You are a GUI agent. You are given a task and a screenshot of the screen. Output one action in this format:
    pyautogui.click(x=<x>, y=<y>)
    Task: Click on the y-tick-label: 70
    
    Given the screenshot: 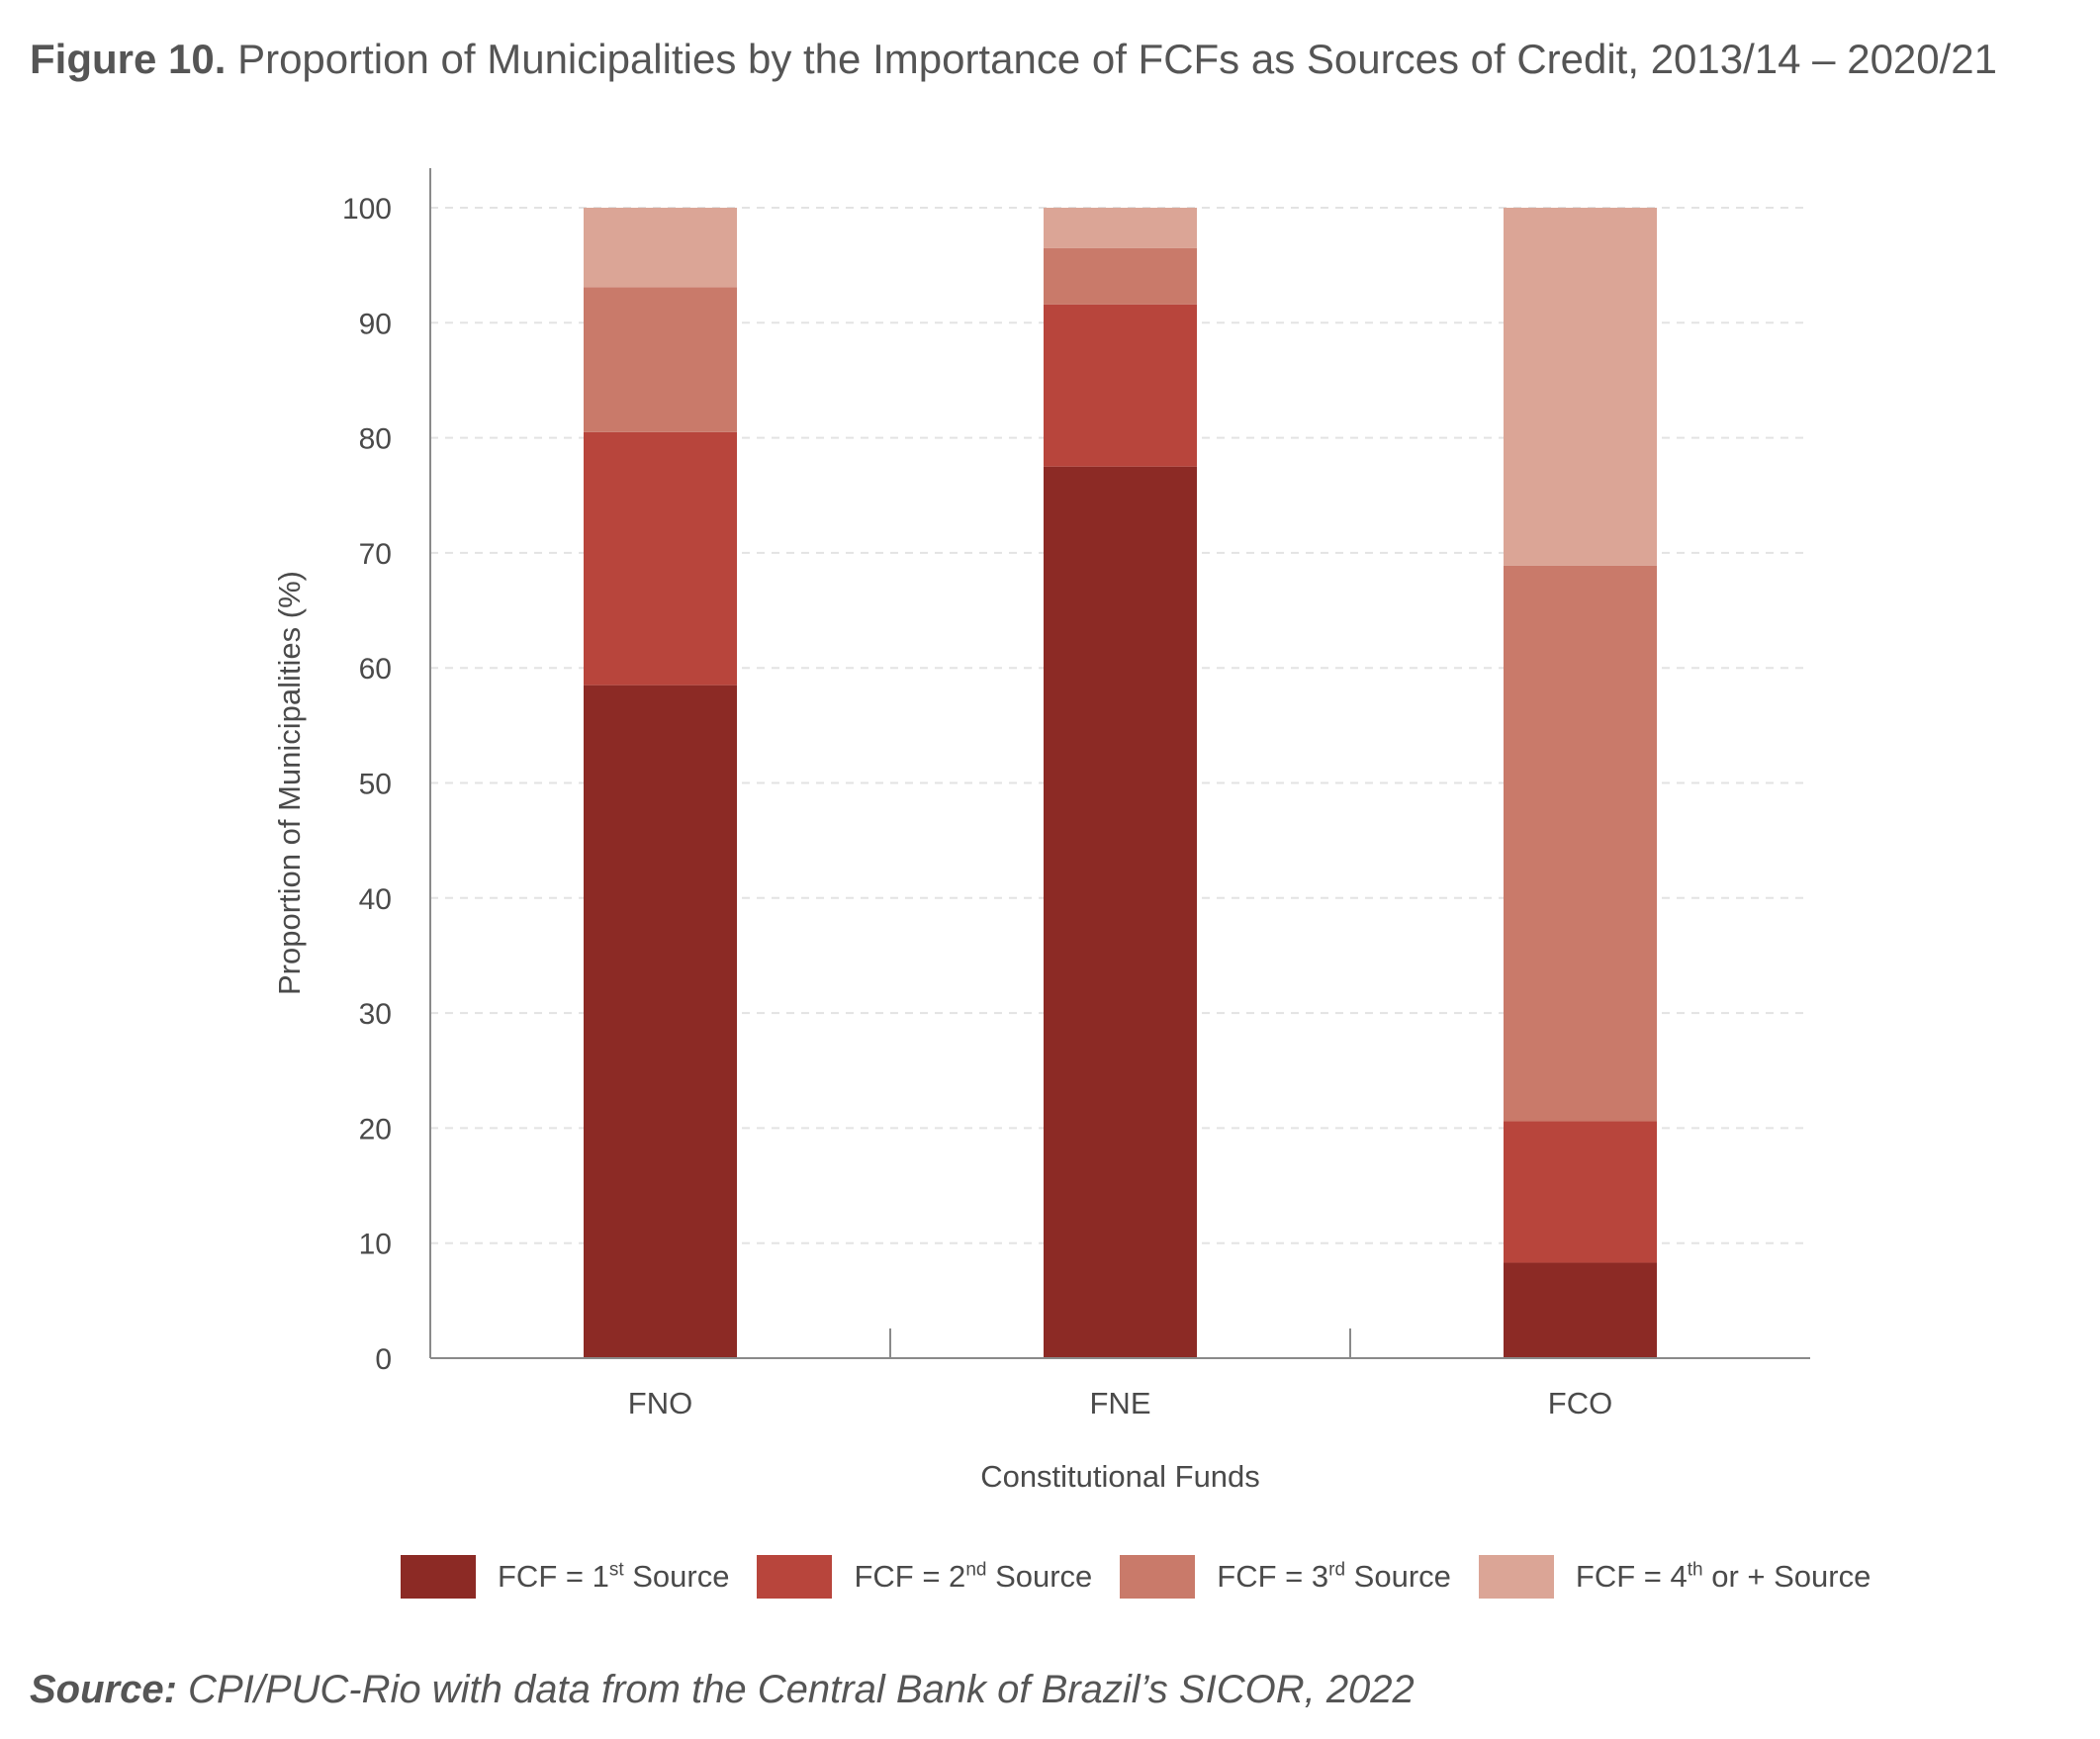 What is the action you would take?
    pyautogui.click(x=376, y=554)
    